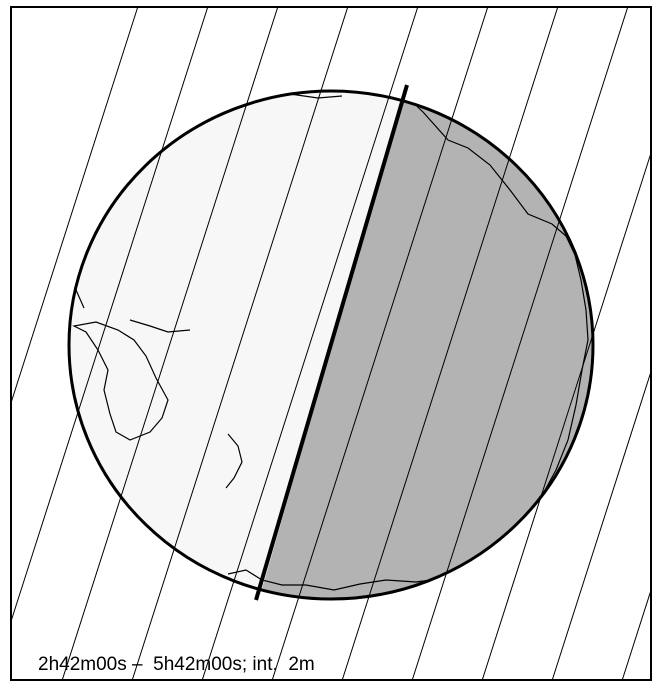 Image resolution: width=662 pixels, height=687 pixels. I want to click on time-range-caption: 2h42m00s – 5h42m00s; int. 2m, so click(176, 664).